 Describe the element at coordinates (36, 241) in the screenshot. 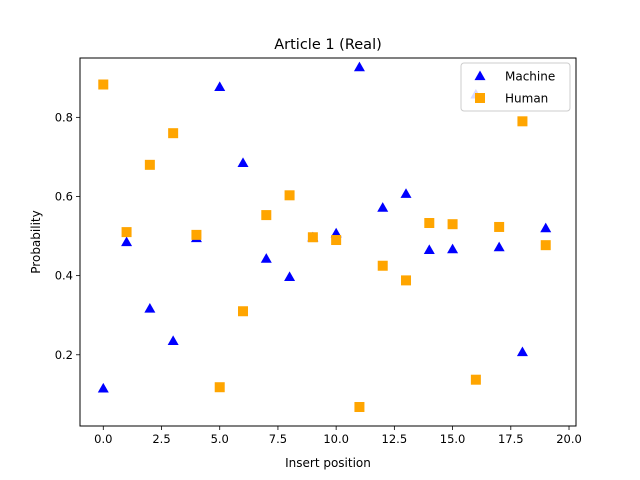

I see `y-axis-label: Probability` at that location.